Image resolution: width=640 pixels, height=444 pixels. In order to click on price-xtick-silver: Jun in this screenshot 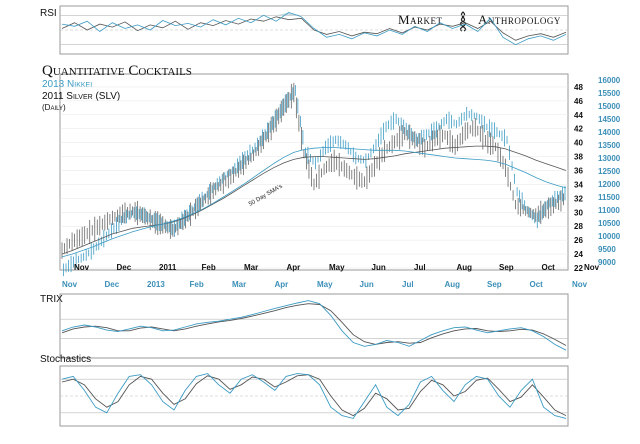, I will do `click(379, 267)`.